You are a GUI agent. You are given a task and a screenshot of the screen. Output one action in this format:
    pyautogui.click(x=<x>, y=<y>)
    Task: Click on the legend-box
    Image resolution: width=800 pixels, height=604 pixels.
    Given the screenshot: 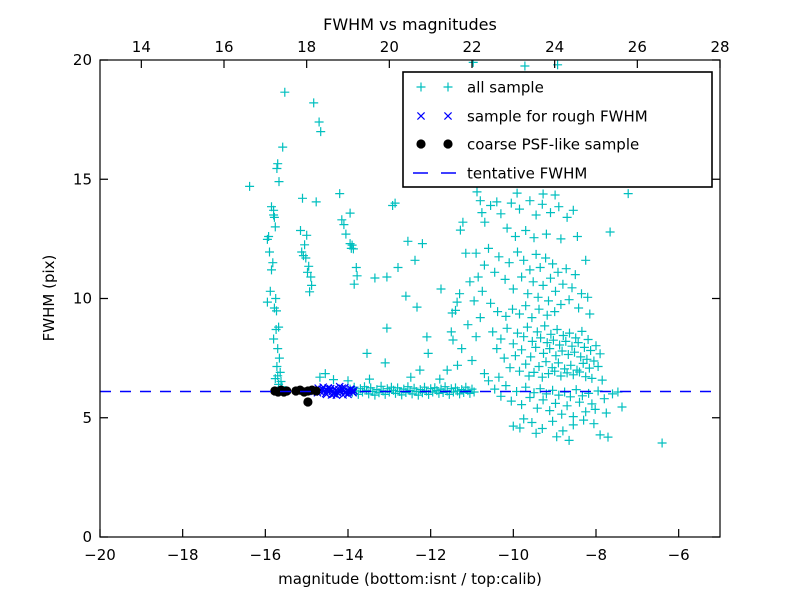 What is the action you would take?
    pyautogui.click(x=557, y=129)
    